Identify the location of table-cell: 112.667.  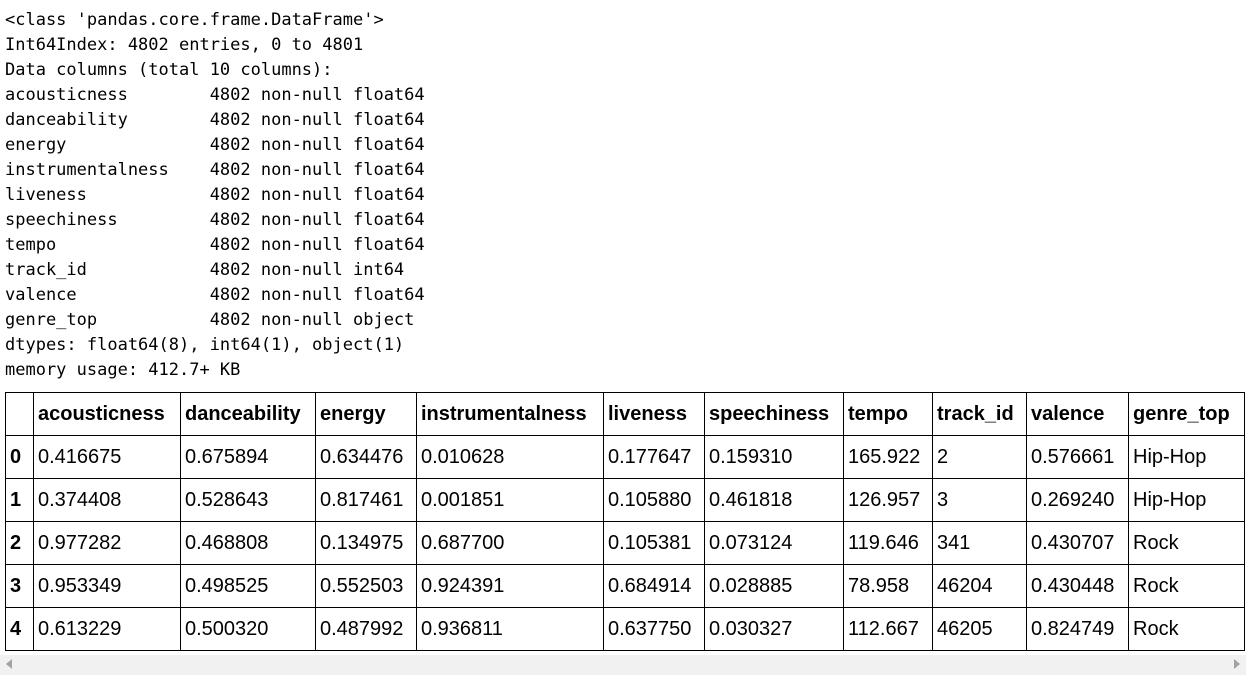
(888, 629).